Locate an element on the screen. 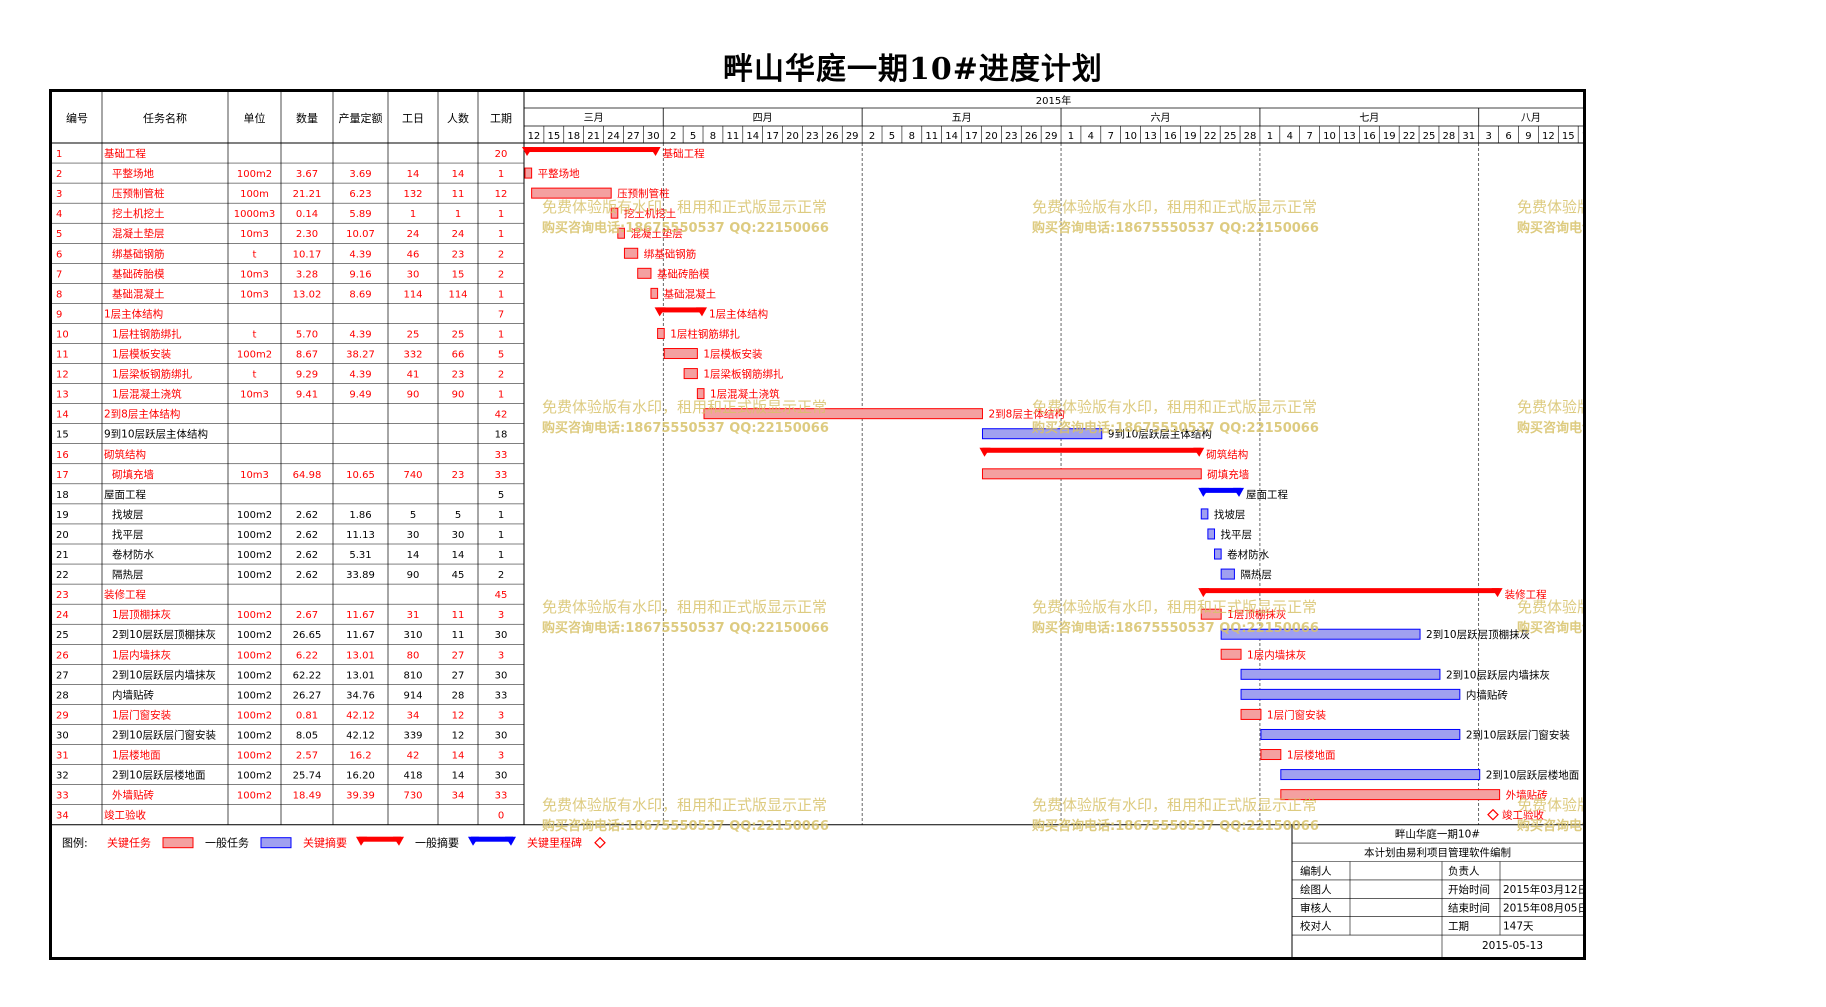 This screenshot has height=1007, width=1826. task-cell: 2到10层跃层内墙抹灰 is located at coordinates (164, 674).